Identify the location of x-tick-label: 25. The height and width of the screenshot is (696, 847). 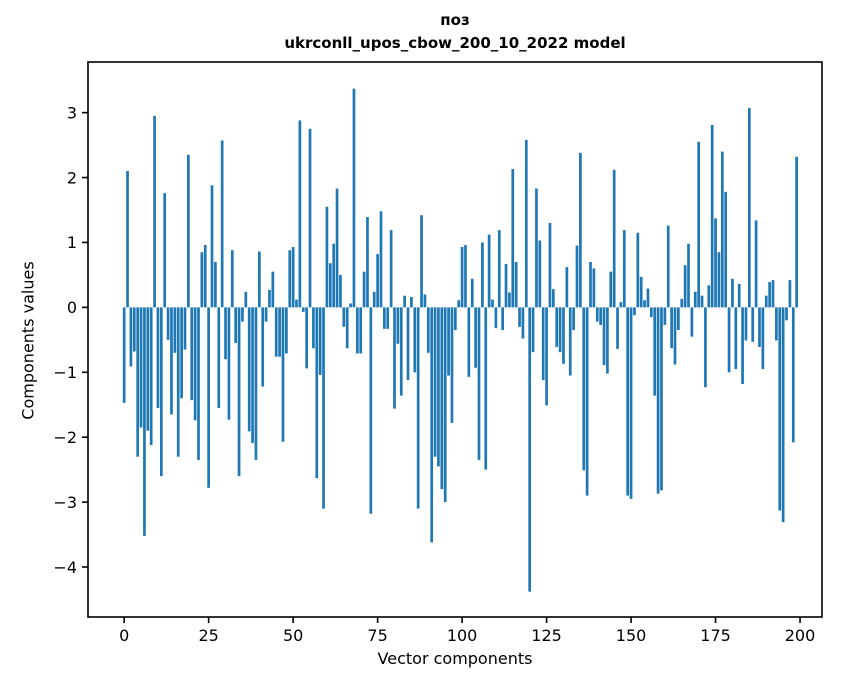
(208, 635).